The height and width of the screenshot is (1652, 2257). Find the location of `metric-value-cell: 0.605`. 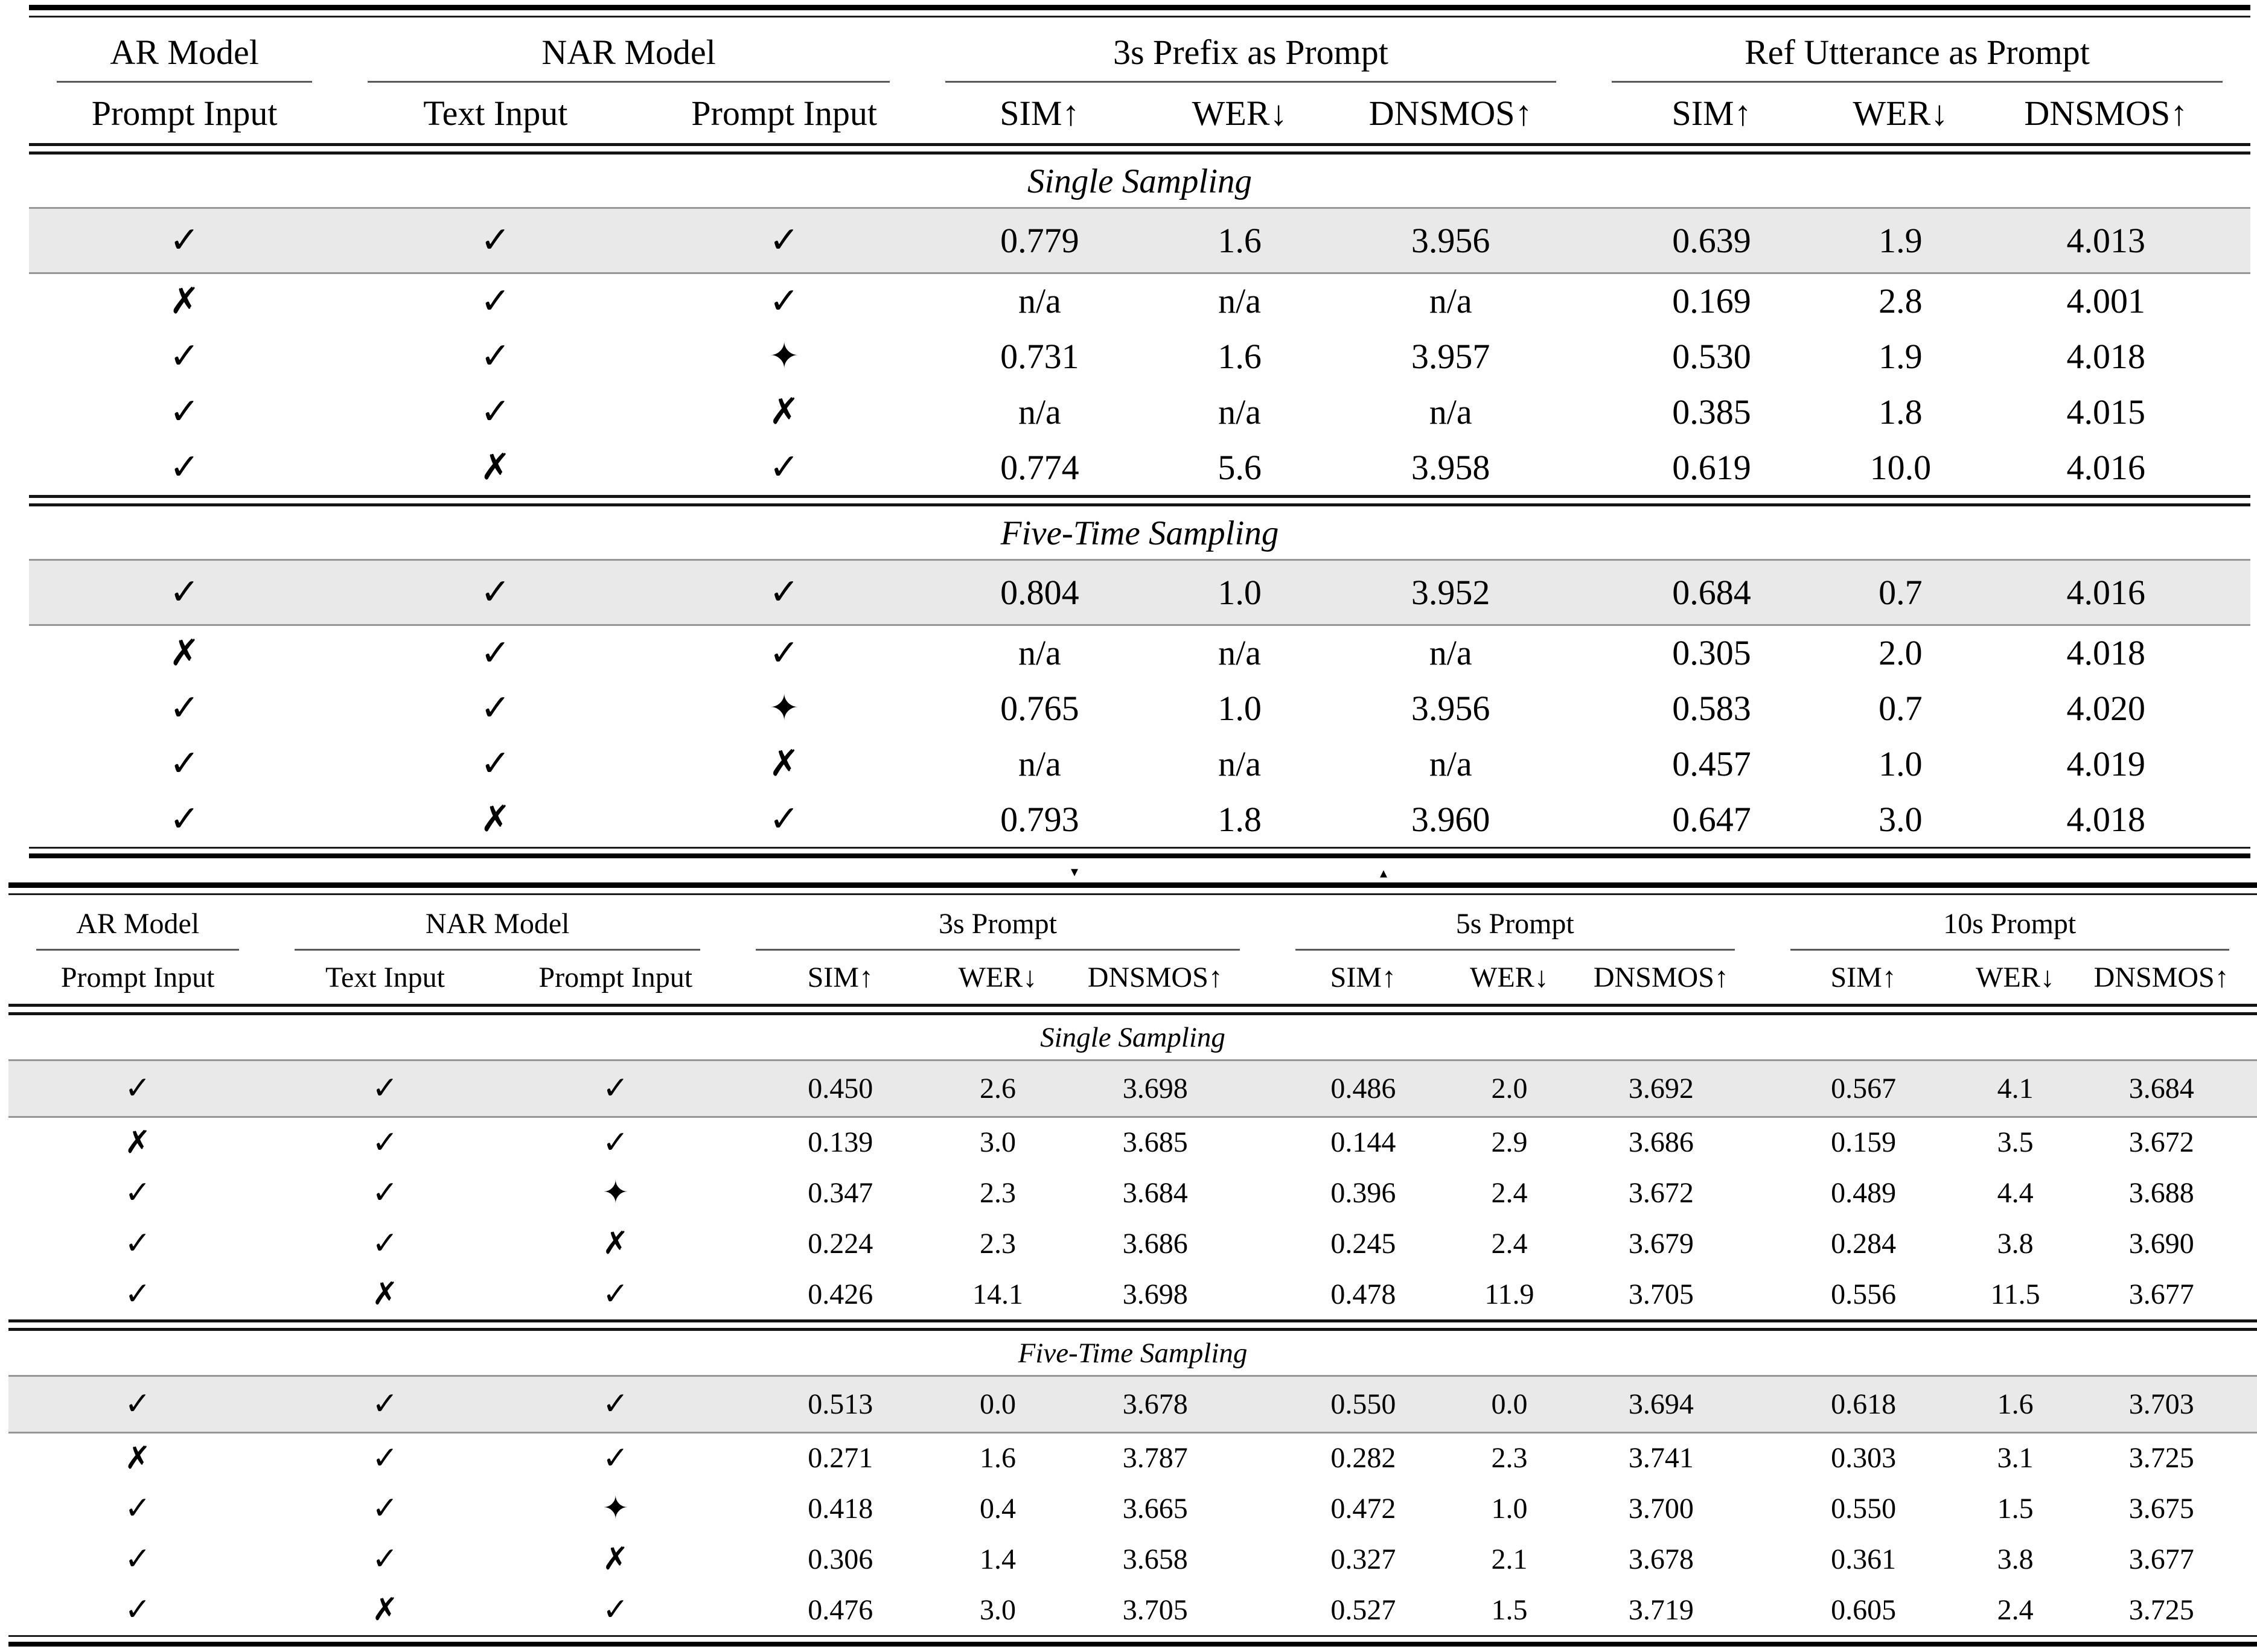

metric-value-cell: 0.605 is located at coordinates (1864, 1609).